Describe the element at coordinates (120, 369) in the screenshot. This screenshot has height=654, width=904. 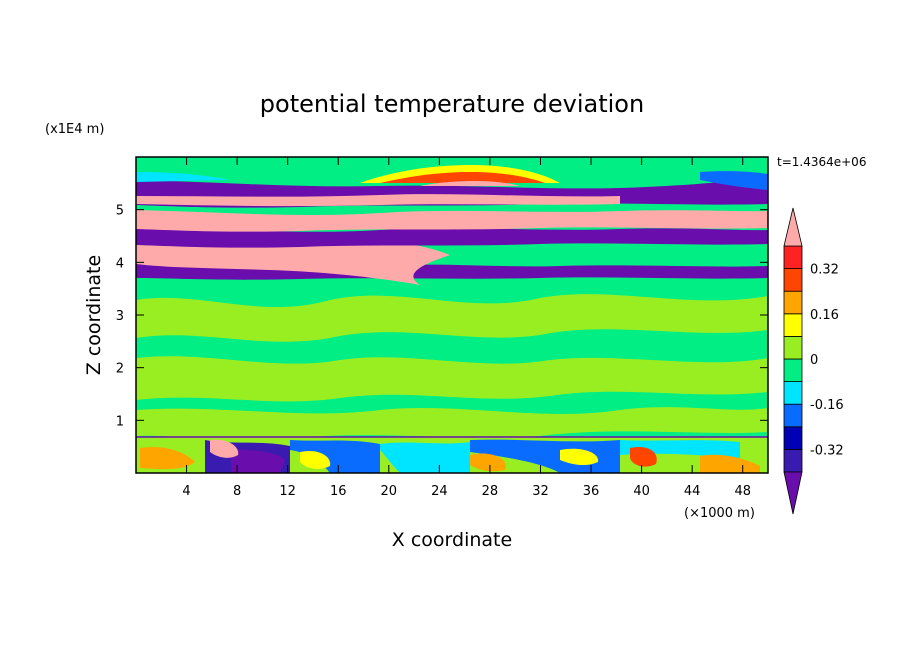
I see `y-tick-label: 2` at that location.